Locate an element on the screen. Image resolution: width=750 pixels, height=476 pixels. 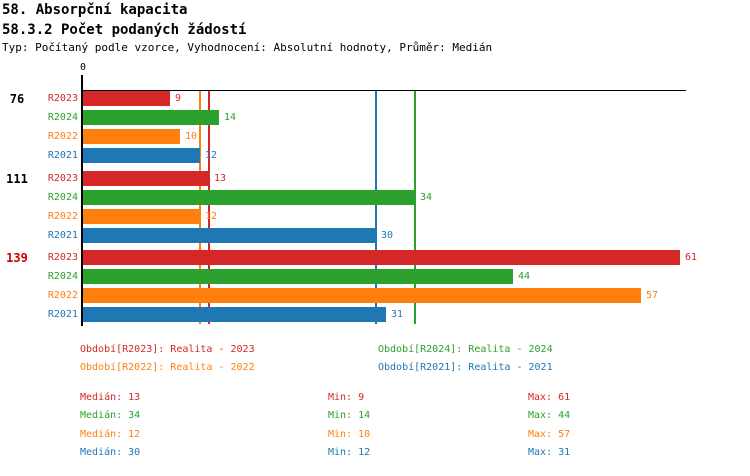
stat-median-R2021: Medián: 30 is located at coordinates (110, 452).